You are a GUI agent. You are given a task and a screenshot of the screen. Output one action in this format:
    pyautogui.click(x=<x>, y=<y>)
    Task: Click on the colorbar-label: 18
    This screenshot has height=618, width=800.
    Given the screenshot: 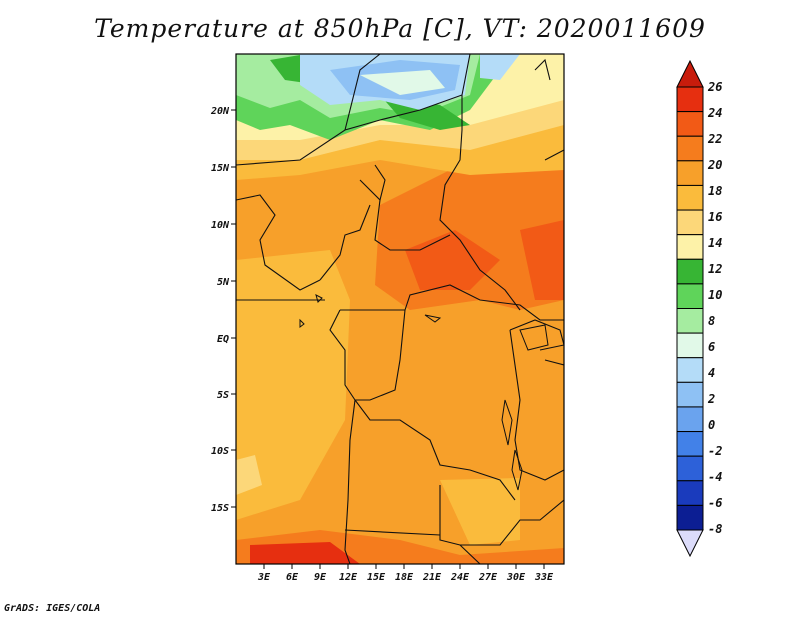 What is the action you would take?
    pyautogui.click(x=715, y=191)
    